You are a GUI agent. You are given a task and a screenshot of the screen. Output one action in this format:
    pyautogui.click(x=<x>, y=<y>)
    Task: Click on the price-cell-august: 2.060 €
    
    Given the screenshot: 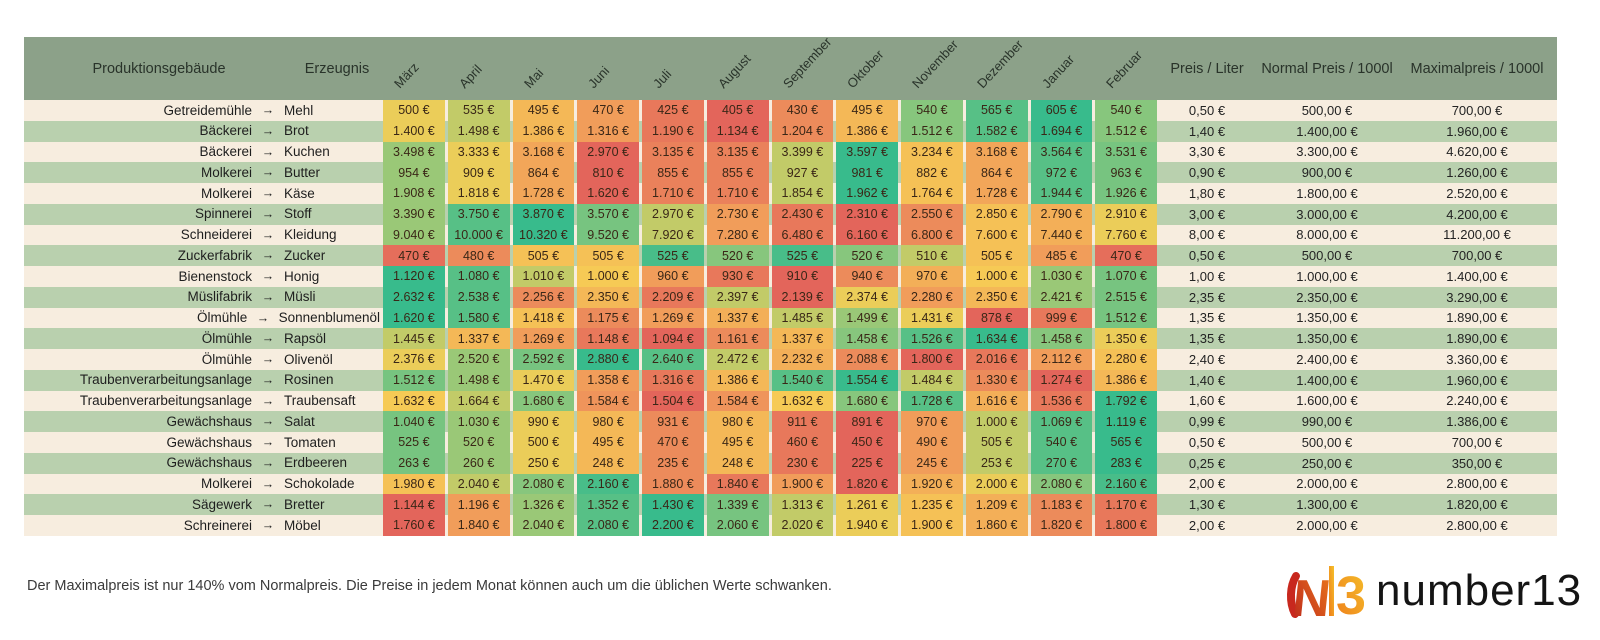 What is the action you would take?
    pyautogui.click(x=736, y=525)
    